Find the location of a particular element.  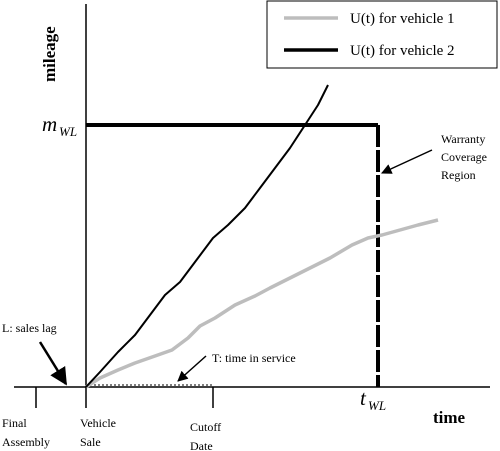

x-axis-label: time is located at coordinates (449, 417).